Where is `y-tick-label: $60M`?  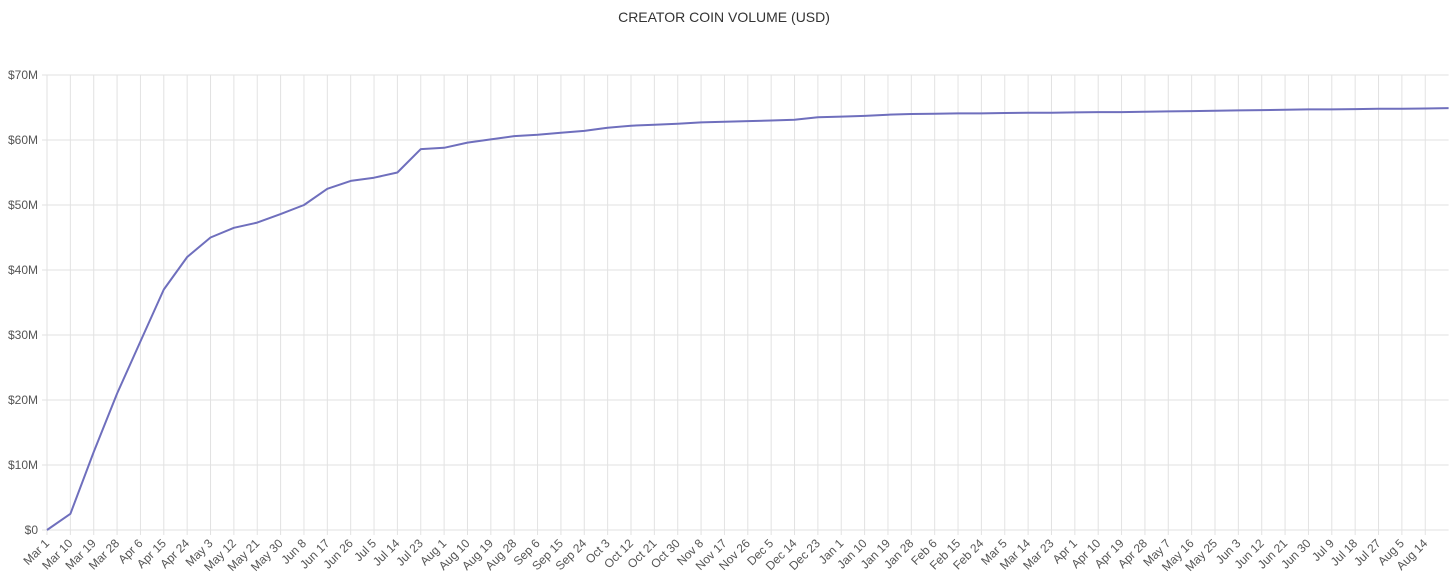
y-tick-label: $60M is located at coordinates (23, 140).